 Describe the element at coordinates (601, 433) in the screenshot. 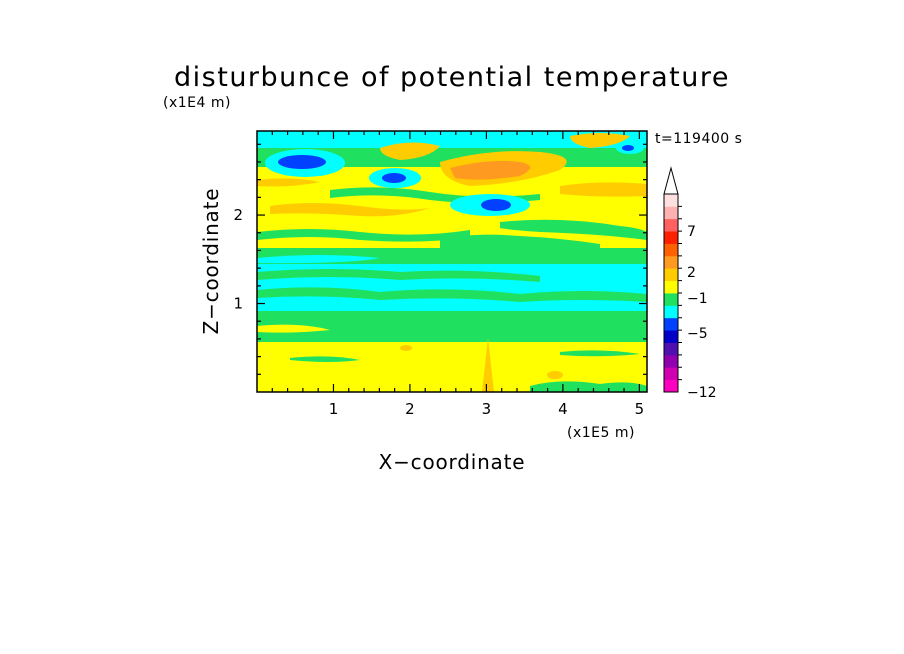

I see `x-scale-label: (x1E5 m)` at that location.